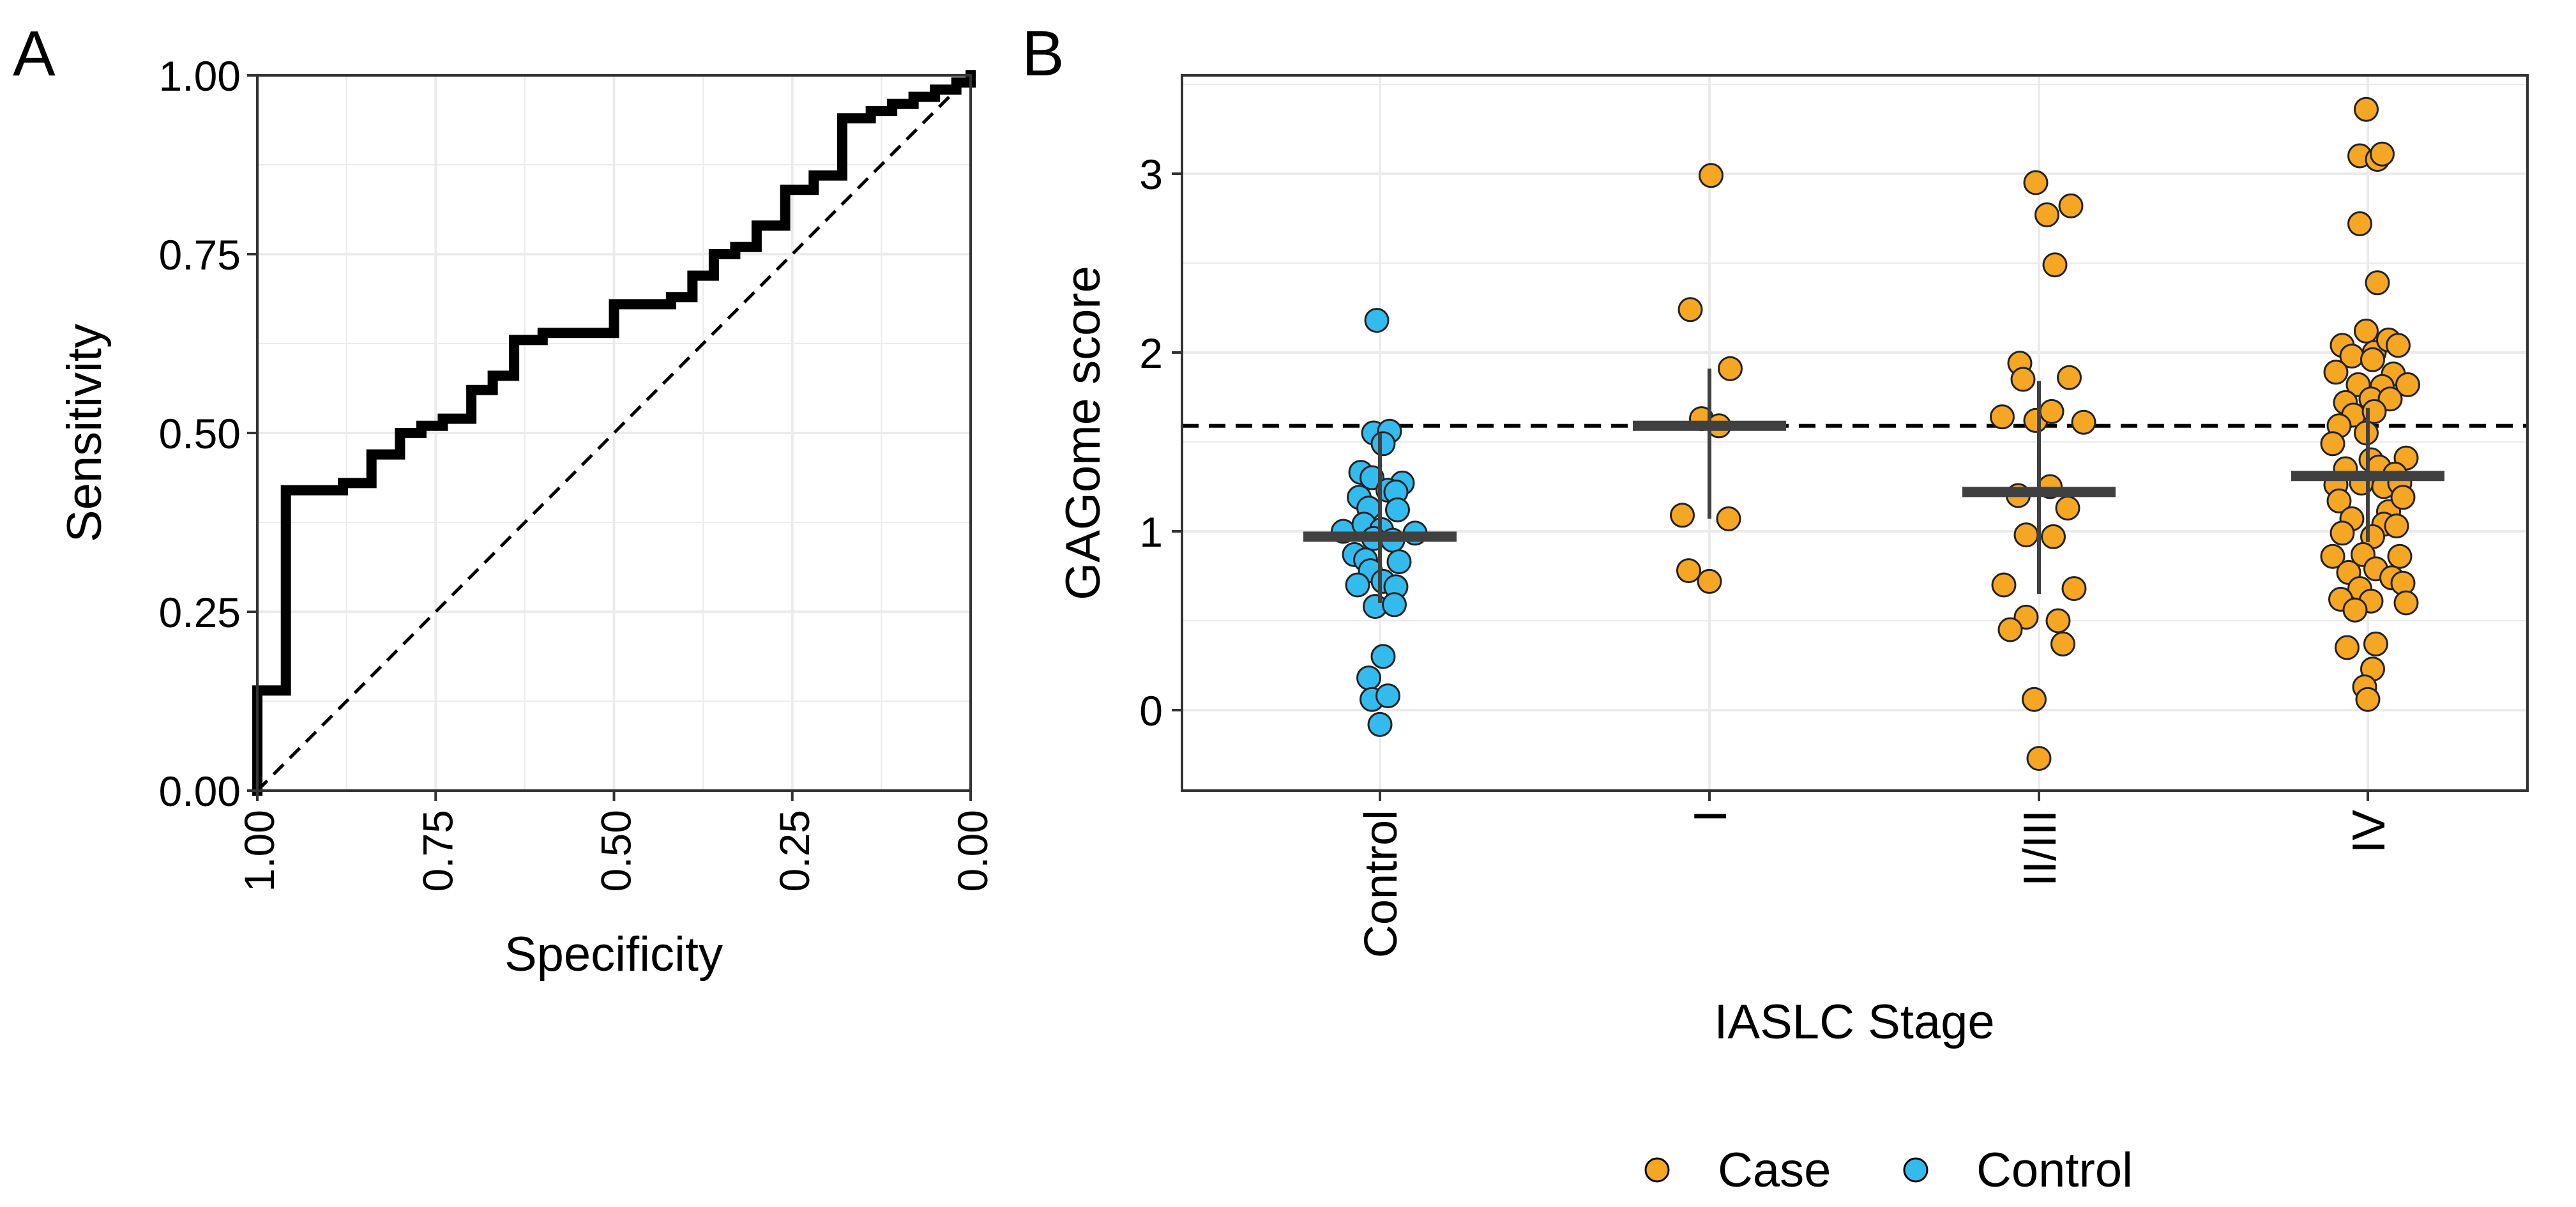 The height and width of the screenshot is (1207, 2576). Describe the element at coordinates (1151, 174) in the screenshot. I see `panel-b-y-tick-label-3: 3` at that location.